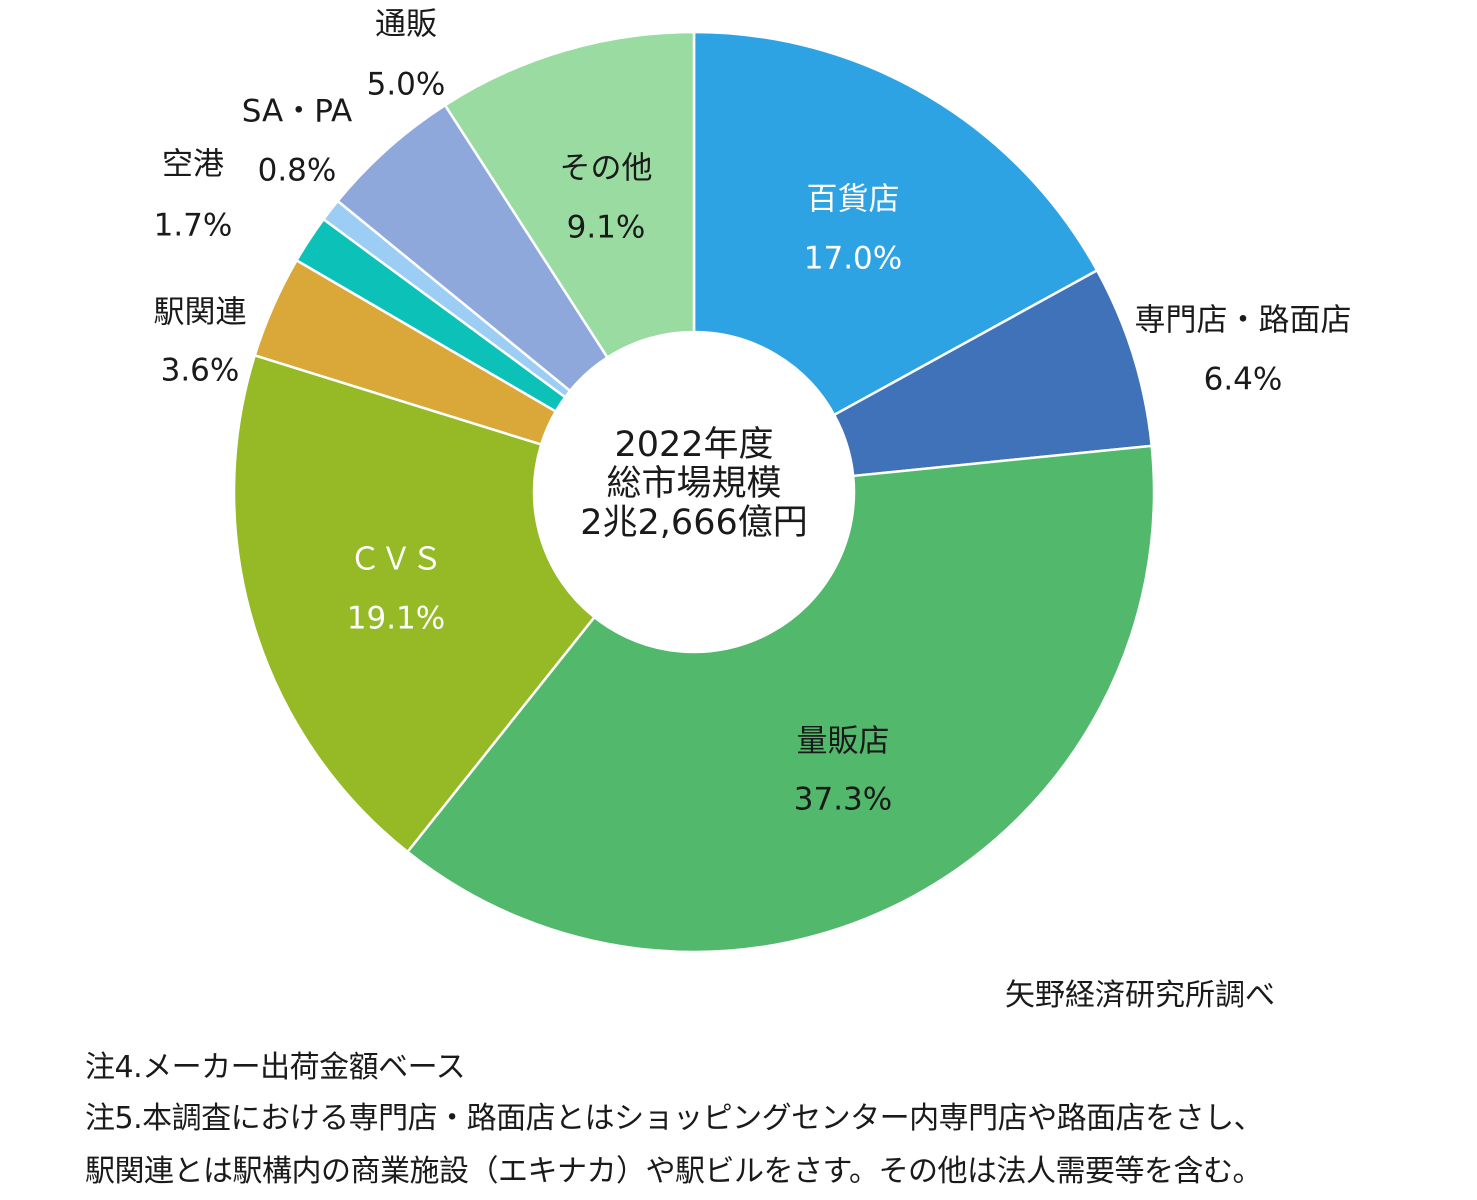 Image resolution: width=1477 pixels, height=1200 pixels. Describe the element at coordinates (297, 171) in the screenshot. I see `slice-7-value-label: 0.8%` at that location.